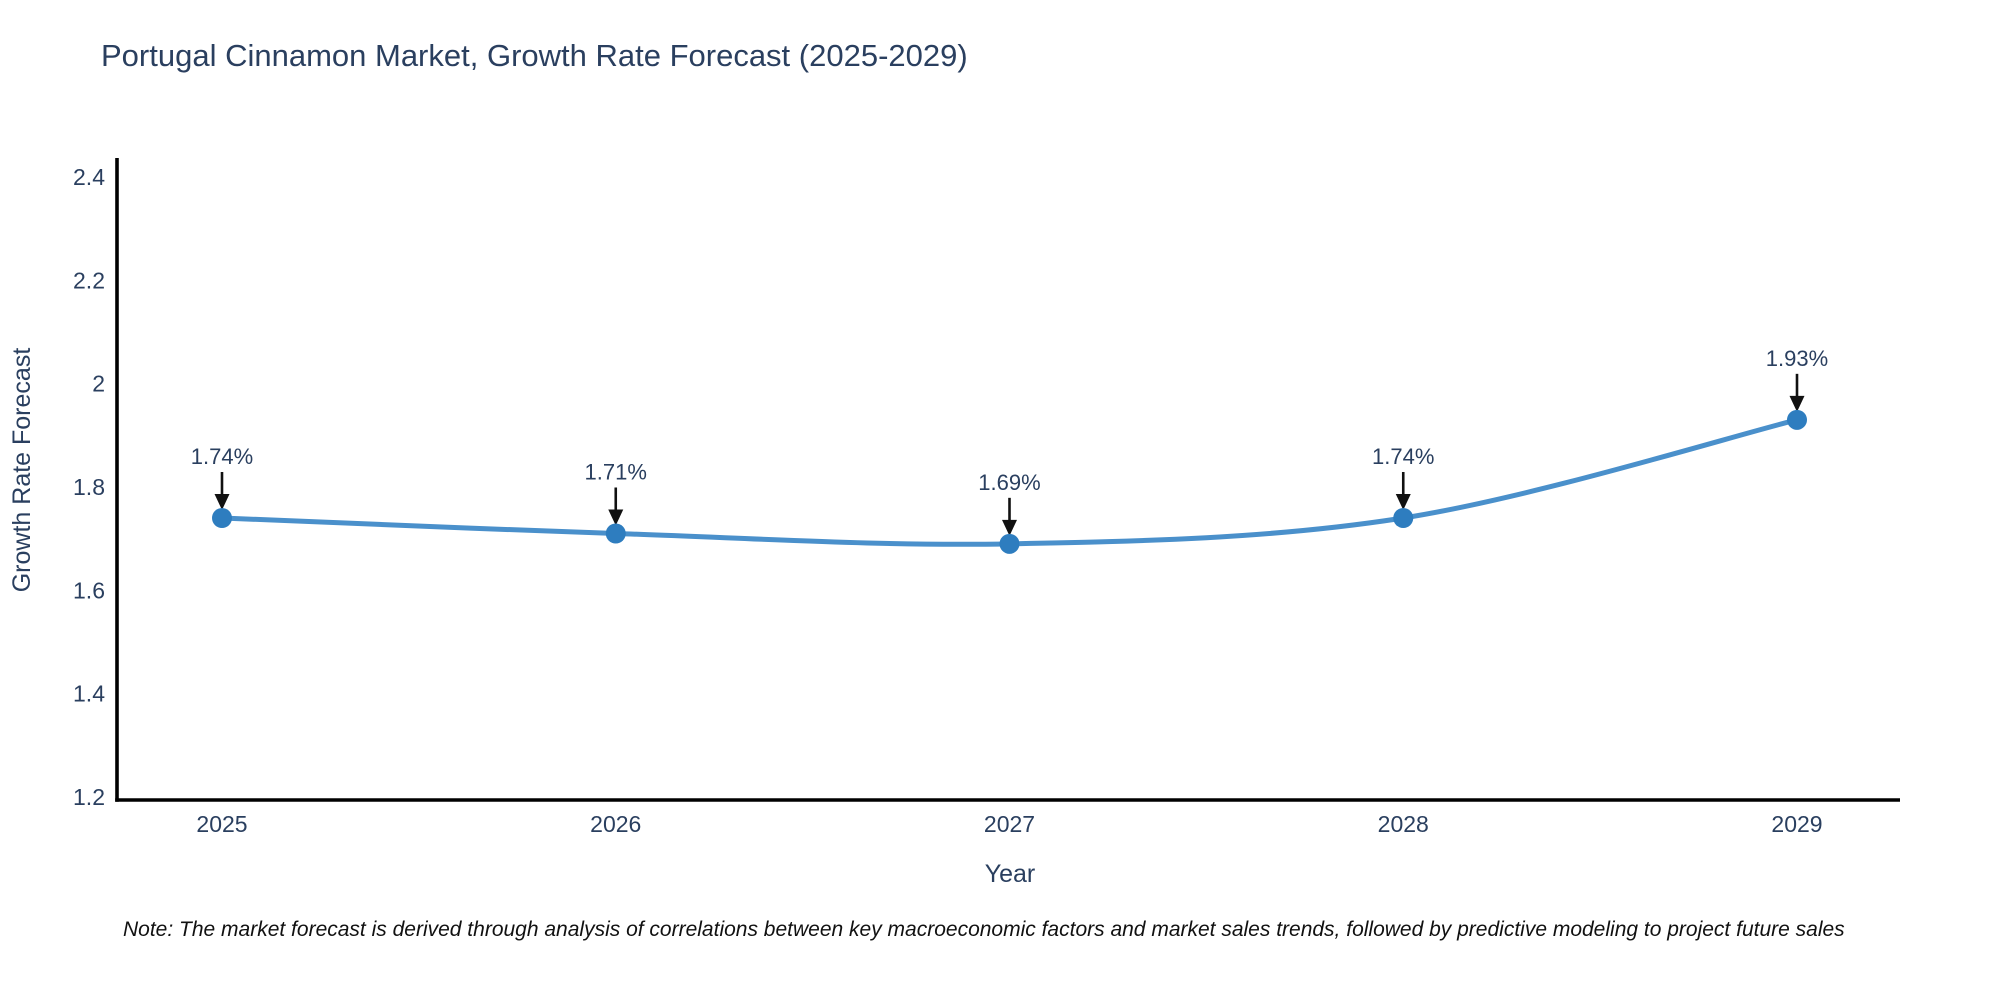 The image size is (2000, 1000). I want to click on y-tick-label: 1.4, so click(89, 694).